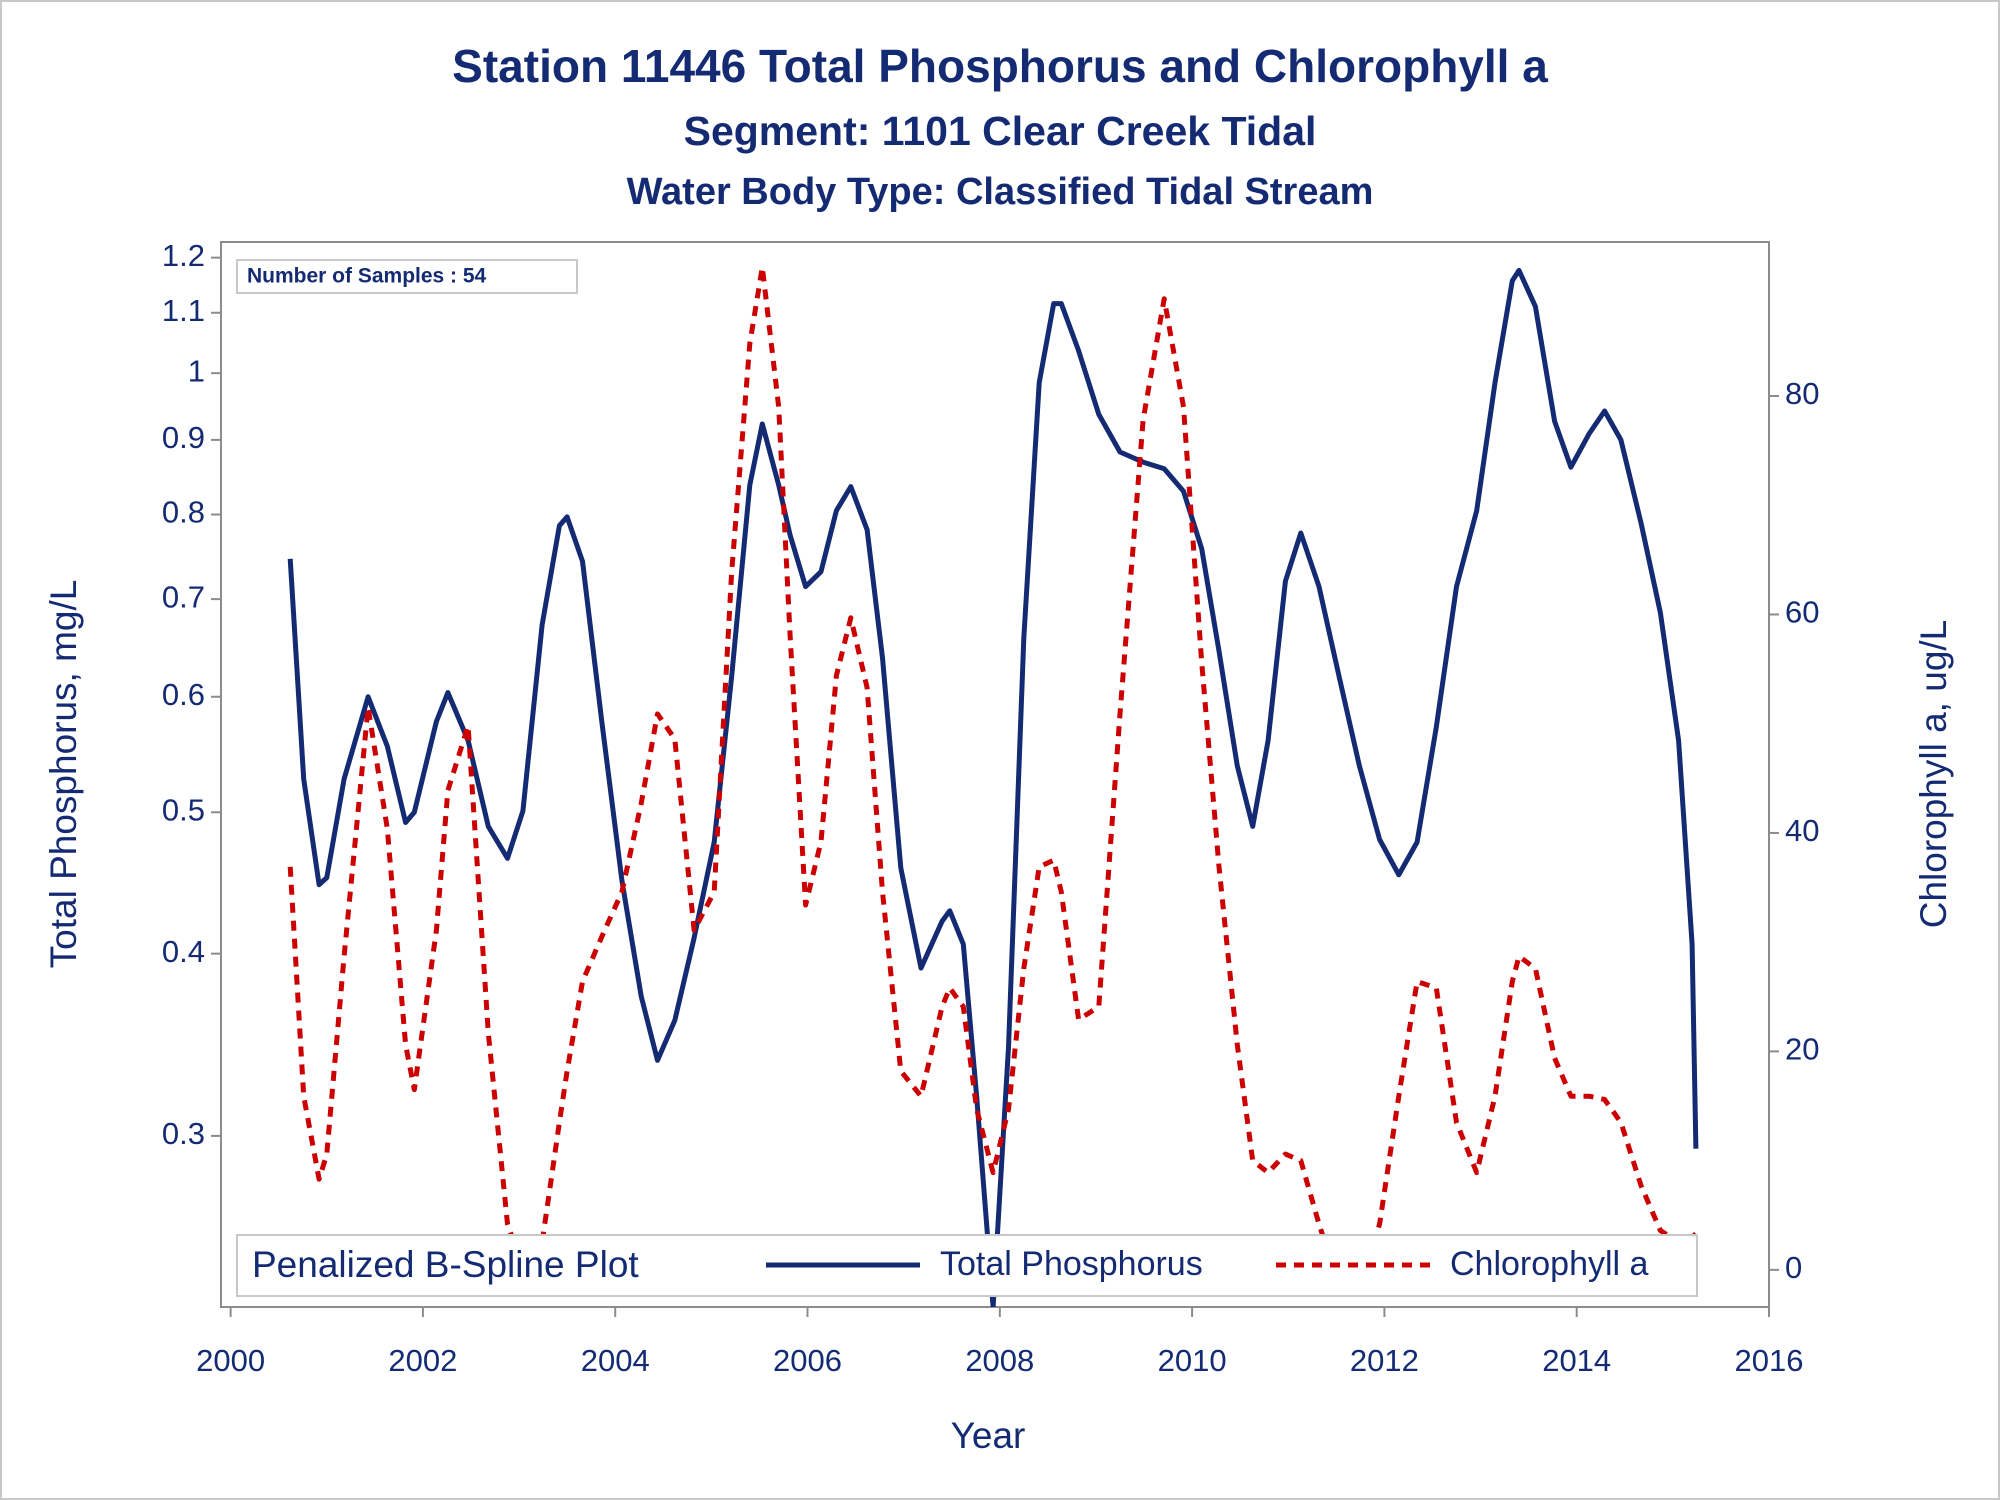 Image resolution: width=2000 pixels, height=1500 pixels. I want to click on x-tick-label: 2012, so click(1384, 1360).